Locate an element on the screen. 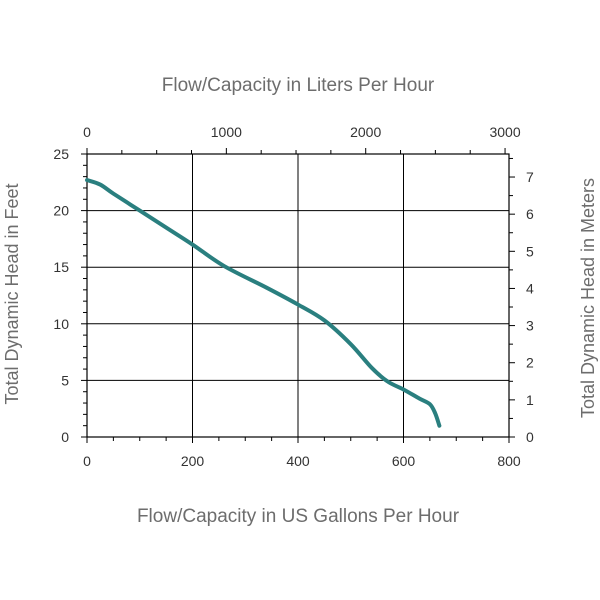 Image resolution: width=600 pixels, height=600 pixels. x-tick-label: 800 is located at coordinates (509, 461).